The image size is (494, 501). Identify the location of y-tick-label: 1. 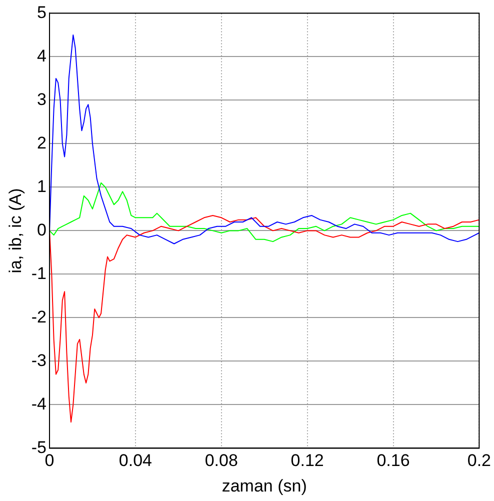
(42, 186).